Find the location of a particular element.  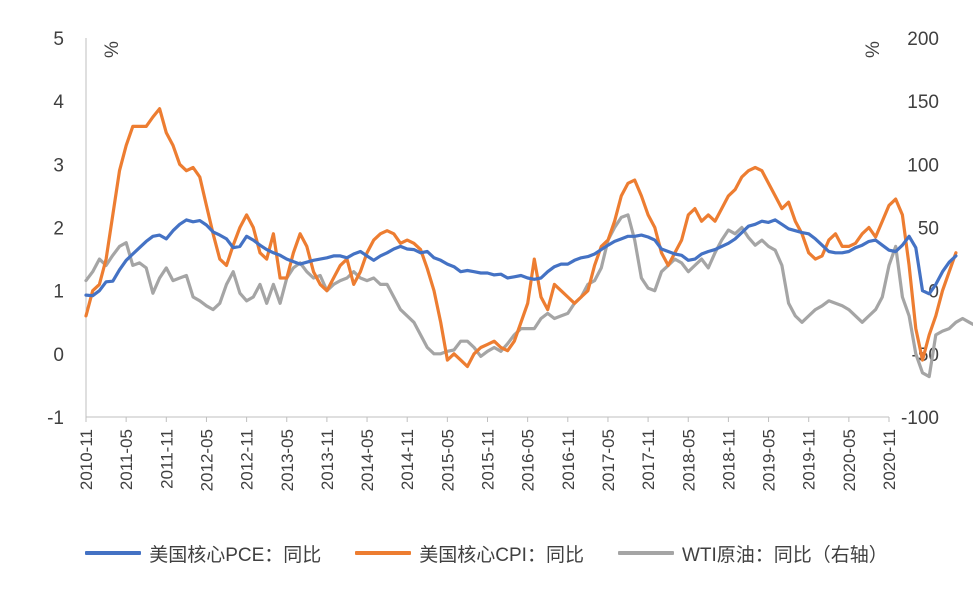

x-tick-label: 2010-11 is located at coordinates (86, 459).